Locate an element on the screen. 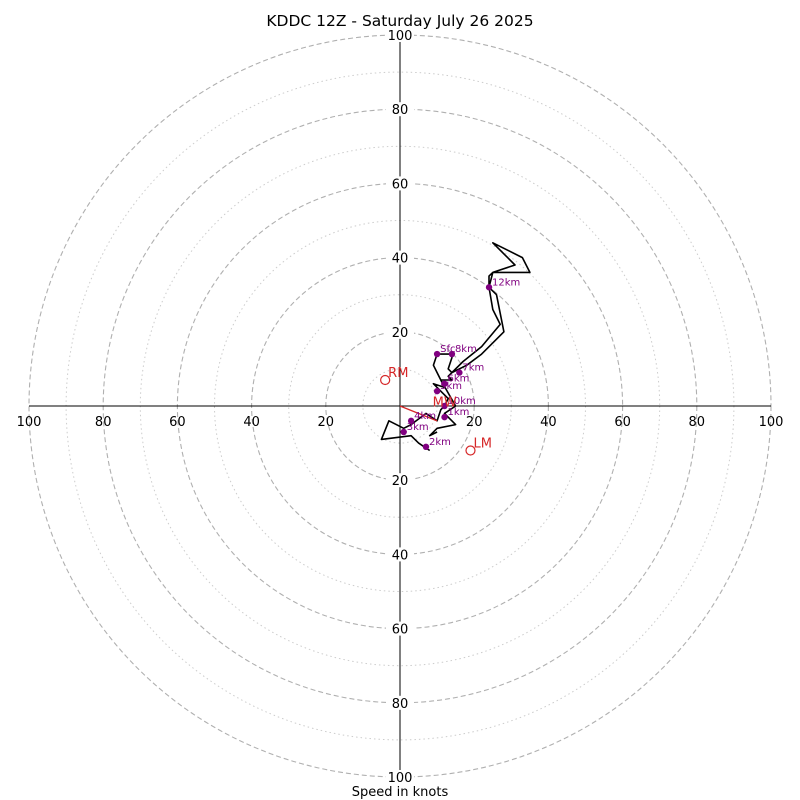  height-label-8km: 8km is located at coordinates (466, 349).